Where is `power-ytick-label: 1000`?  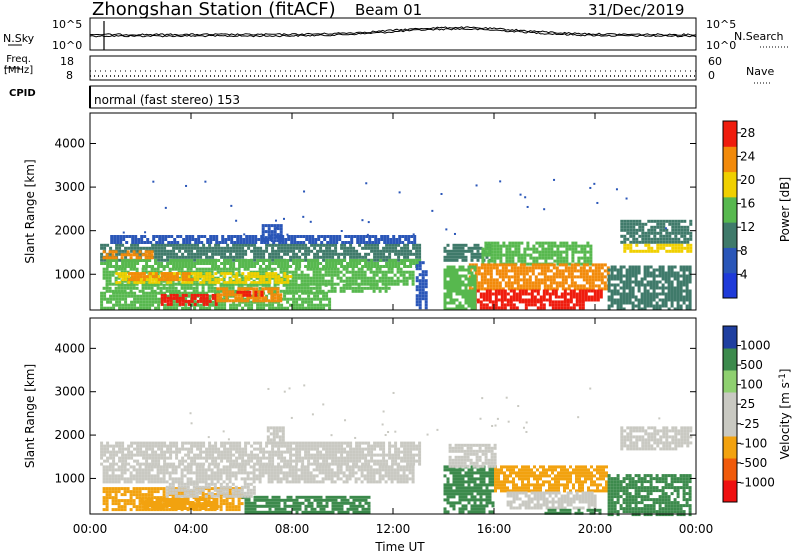
power-ytick-label: 1000 is located at coordinates (69, 274).